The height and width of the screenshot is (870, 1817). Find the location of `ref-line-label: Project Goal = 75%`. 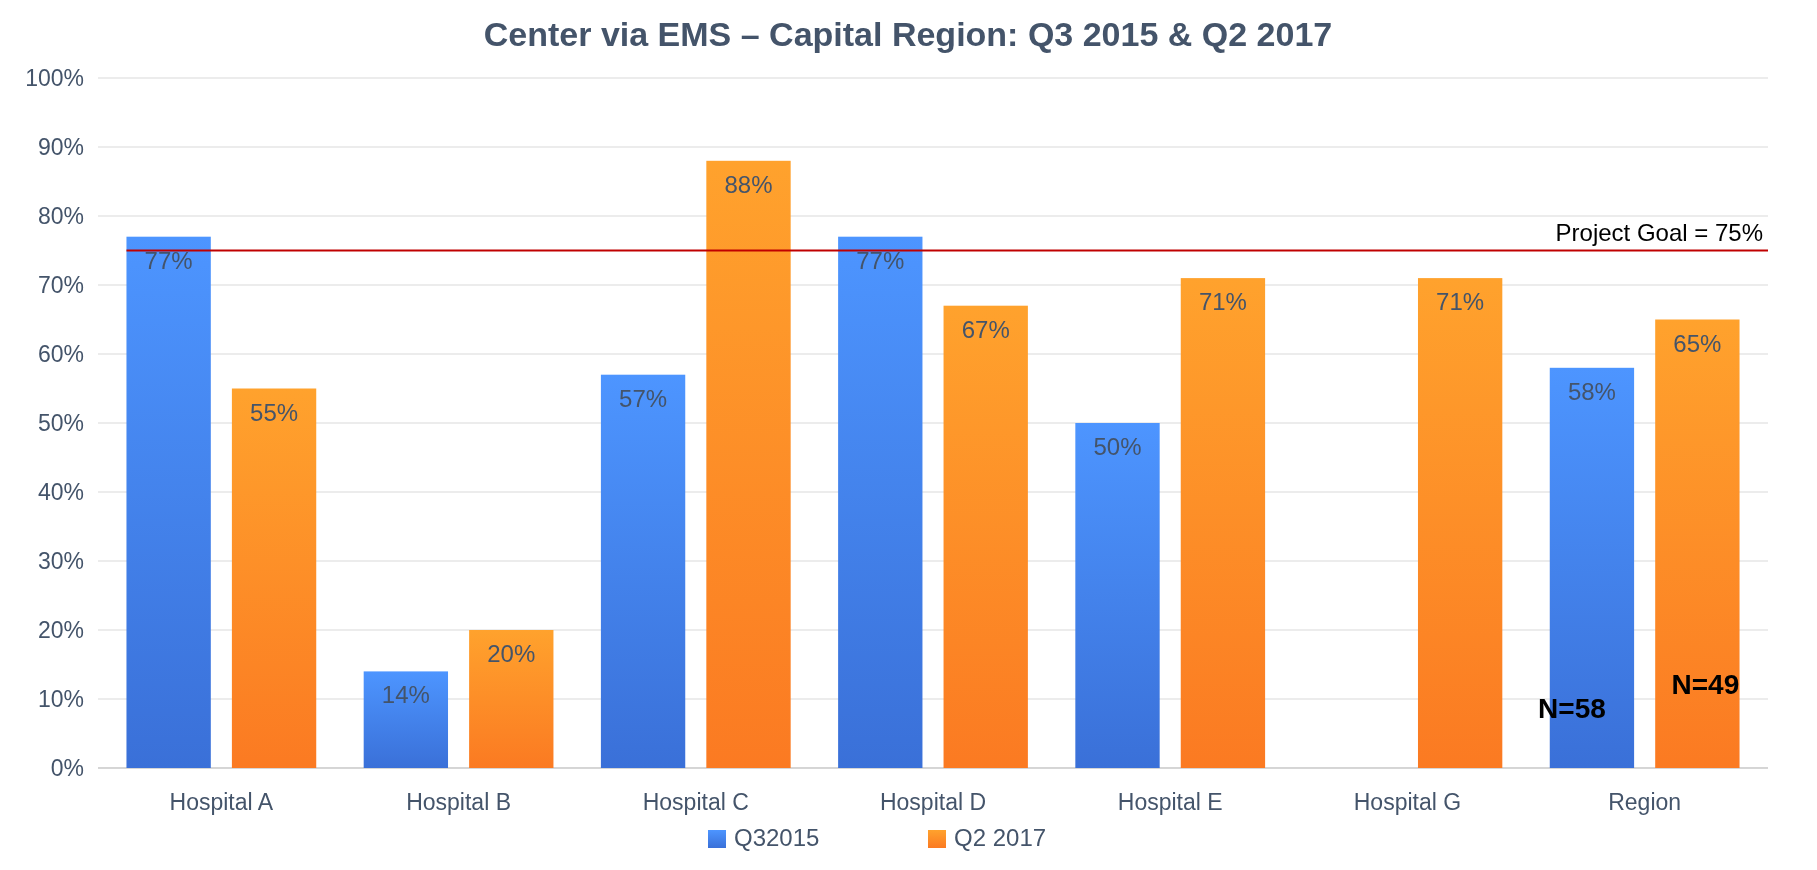

ref-line-label: Project Goal = 75% is located at coordinates (1659, 232).